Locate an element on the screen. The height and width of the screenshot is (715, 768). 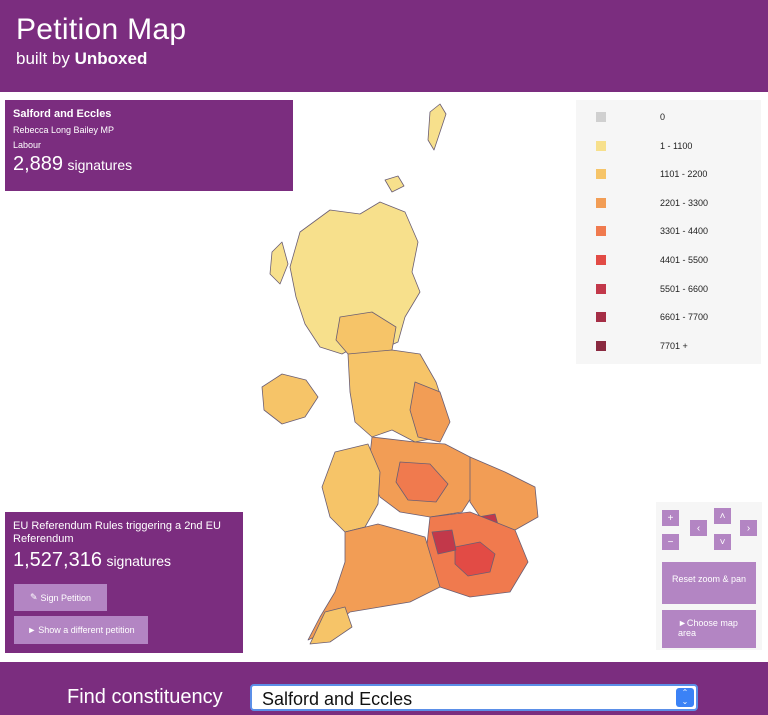
legend-item: 4401 - 5500 is located at coordinates (668, 260).